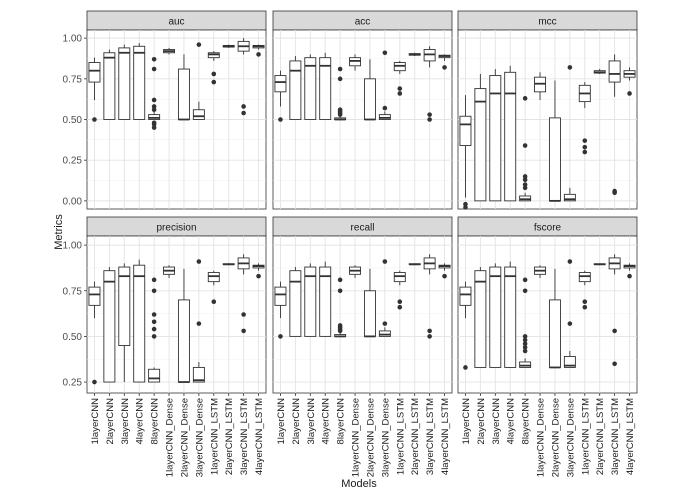  What do you see at coordinates (140, 421) in the screenshot?
I see `x-tick-label: 4layerCNN` at bounding box center [140, 421].